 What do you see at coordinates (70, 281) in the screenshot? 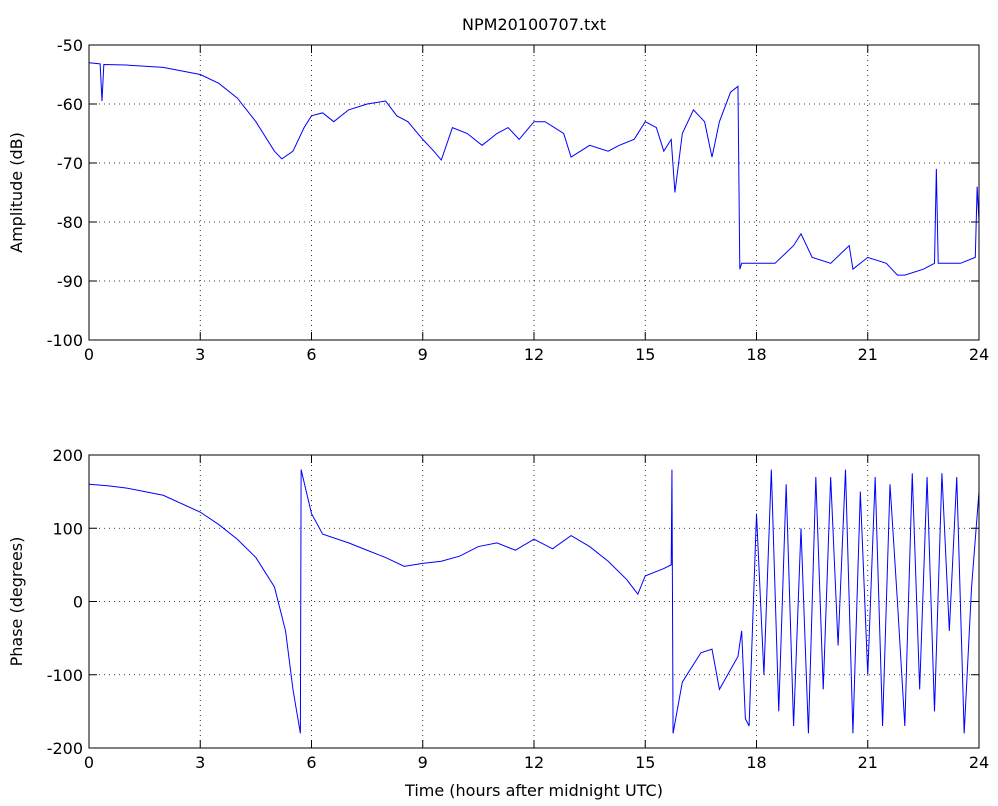
I see `y-tick-label: -90` at bounding box center [70, 281].